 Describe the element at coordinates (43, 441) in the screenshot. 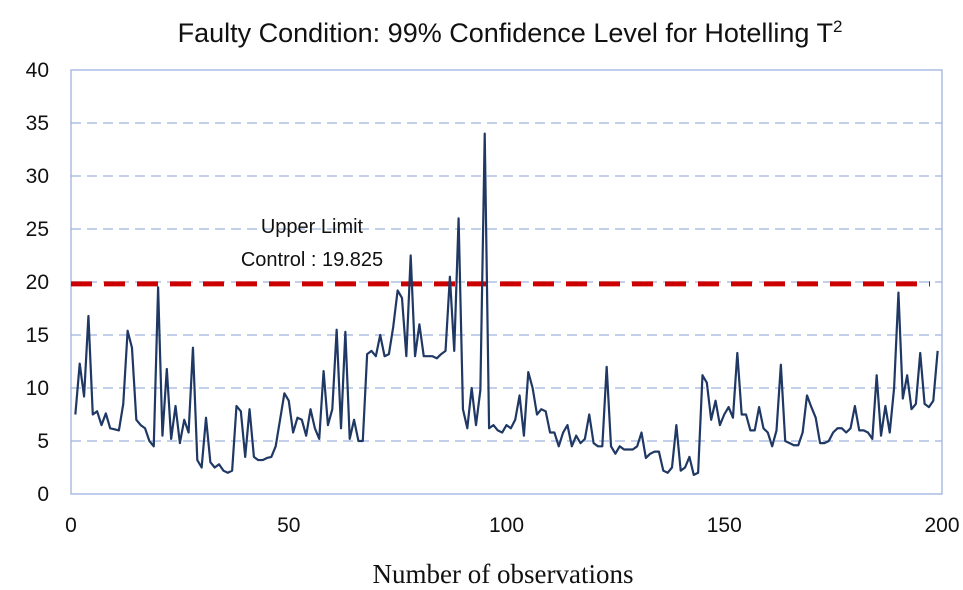

I see `y-tick-label: 5` at that location.